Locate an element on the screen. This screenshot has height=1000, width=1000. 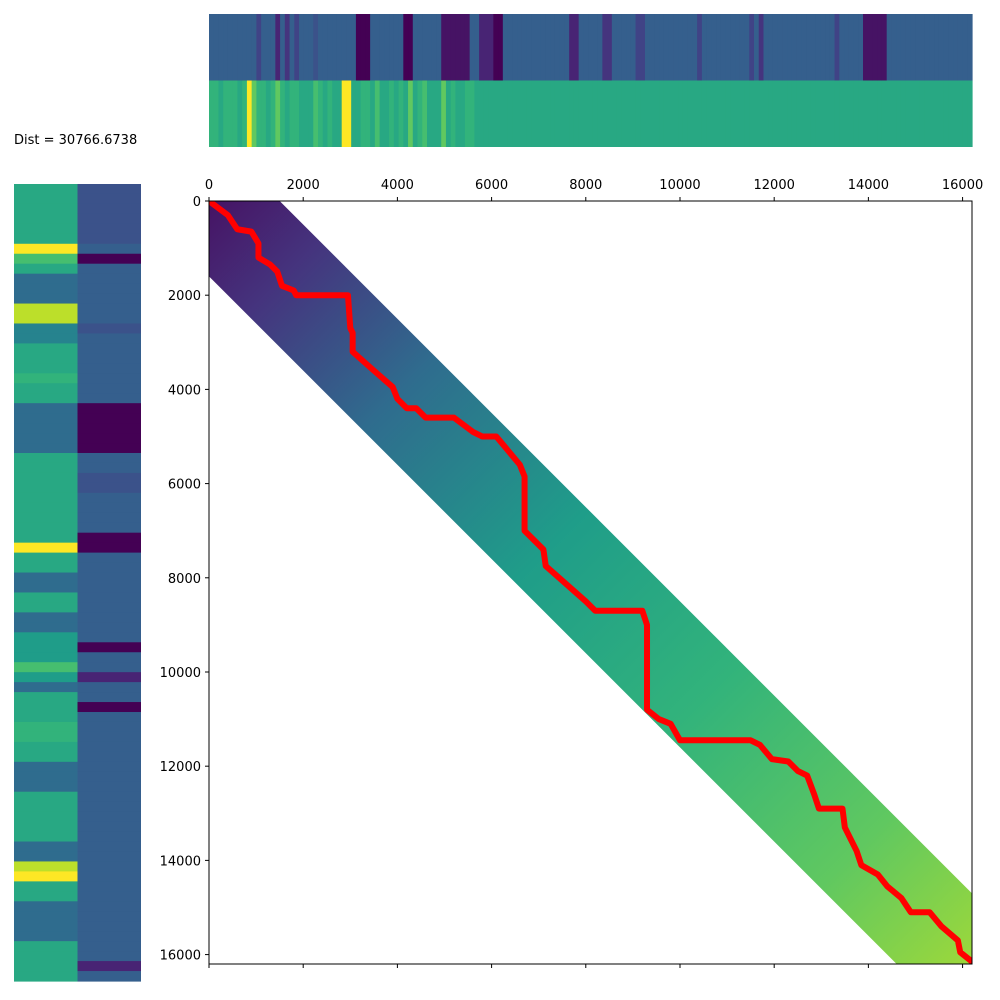
left-sequence-strip is located at coordinates (77, 583).